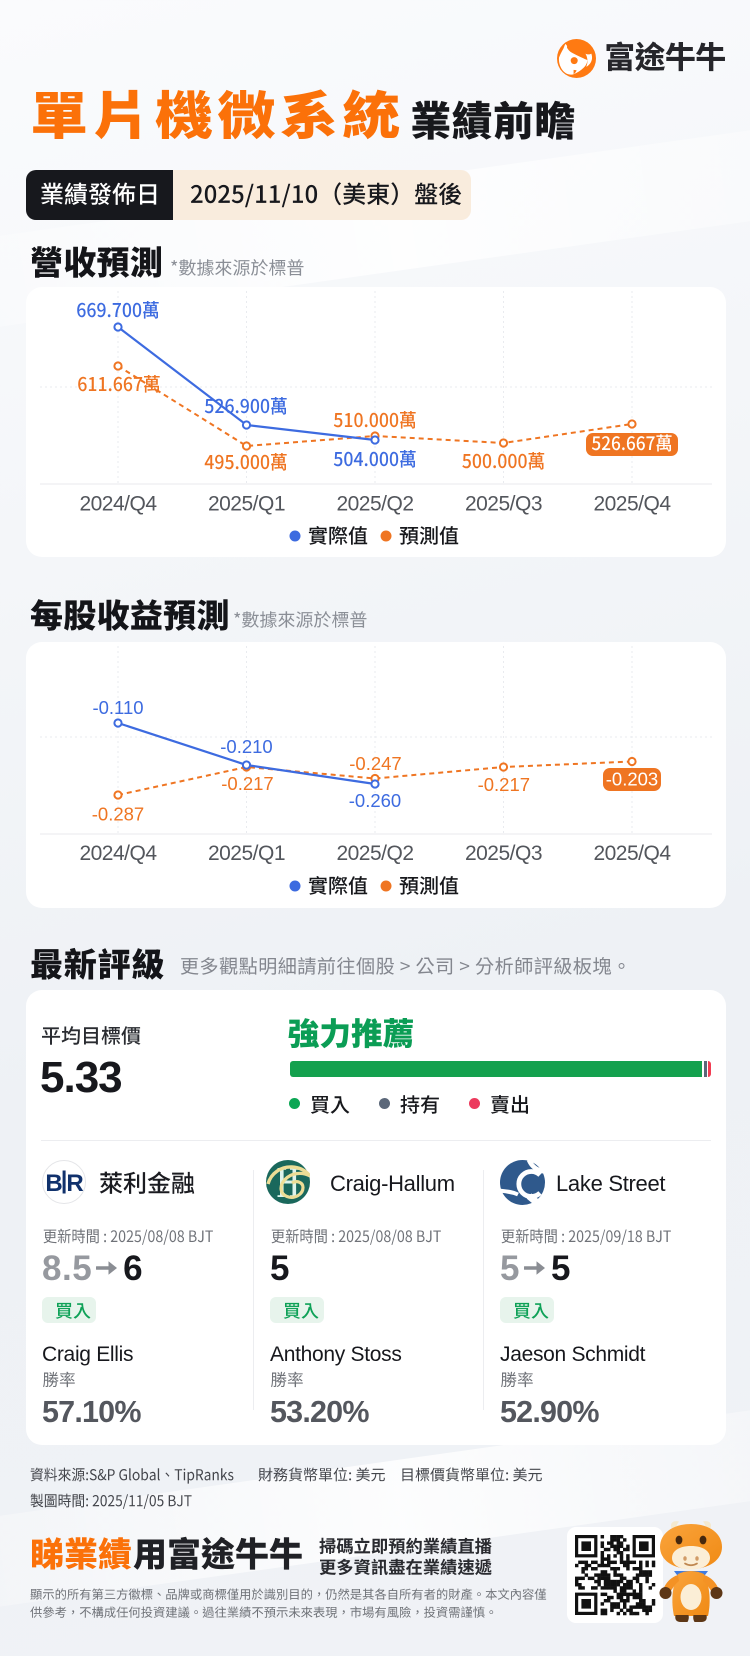 This screenshot has height=1656, width=750. I want to click on svg-text: -0.247, so click(375, 763).